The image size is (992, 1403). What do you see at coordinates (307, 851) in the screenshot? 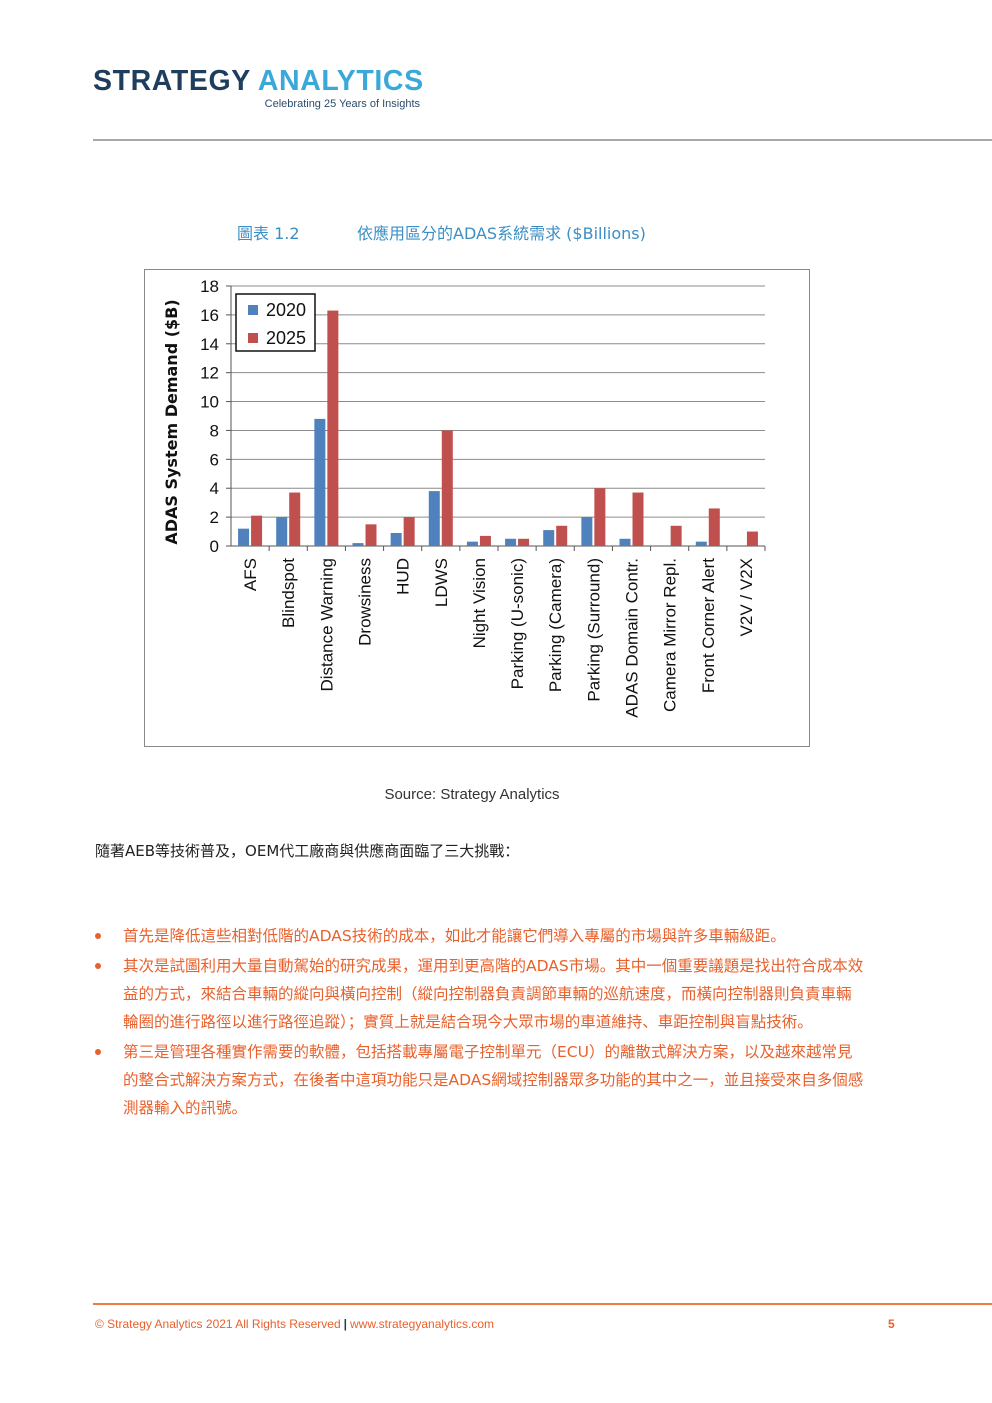
I see `intro-paragraph: 隨著AEB等技術普及，OEM代工廠商與供應商面臨了三大挑戰：` at bounding box center [307, 851].